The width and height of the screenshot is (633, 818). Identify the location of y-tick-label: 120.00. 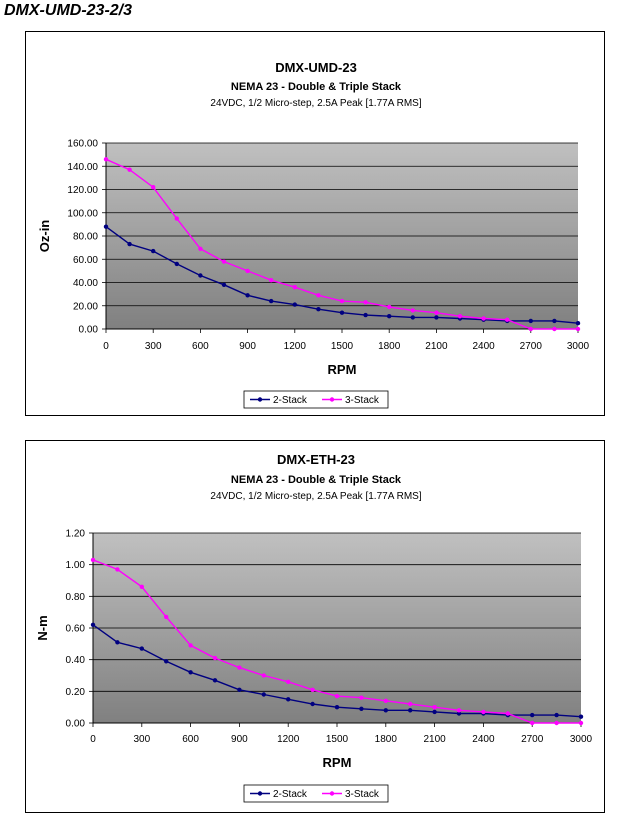
(82, 190).